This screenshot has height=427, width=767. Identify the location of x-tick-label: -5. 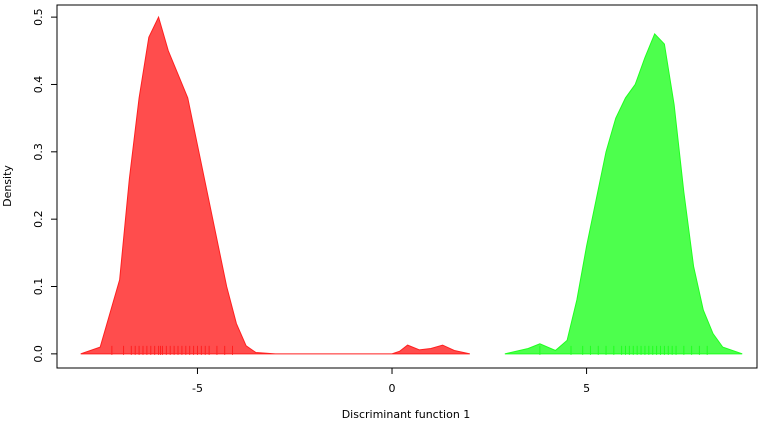
(197, 388).